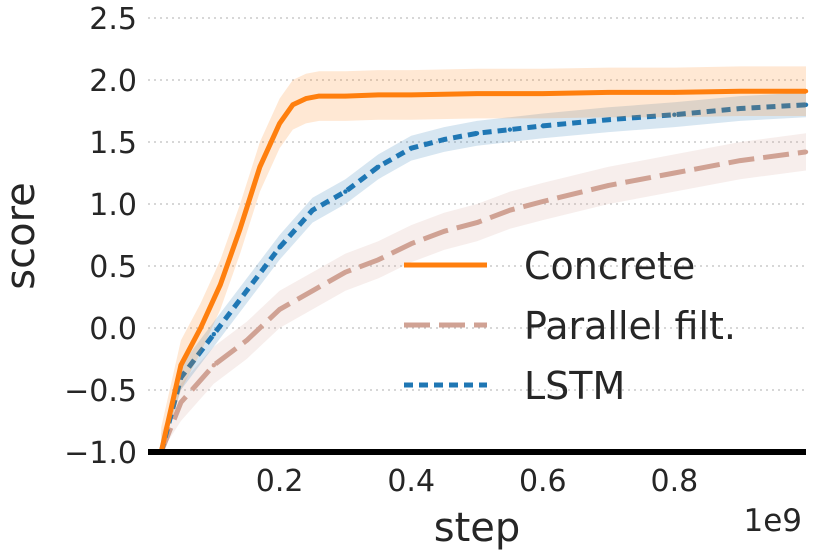  What do you see at coordinates (280, 481) in the screenshot?
I see `x-tick-label: 0.2` at bounding box center [280, 481].